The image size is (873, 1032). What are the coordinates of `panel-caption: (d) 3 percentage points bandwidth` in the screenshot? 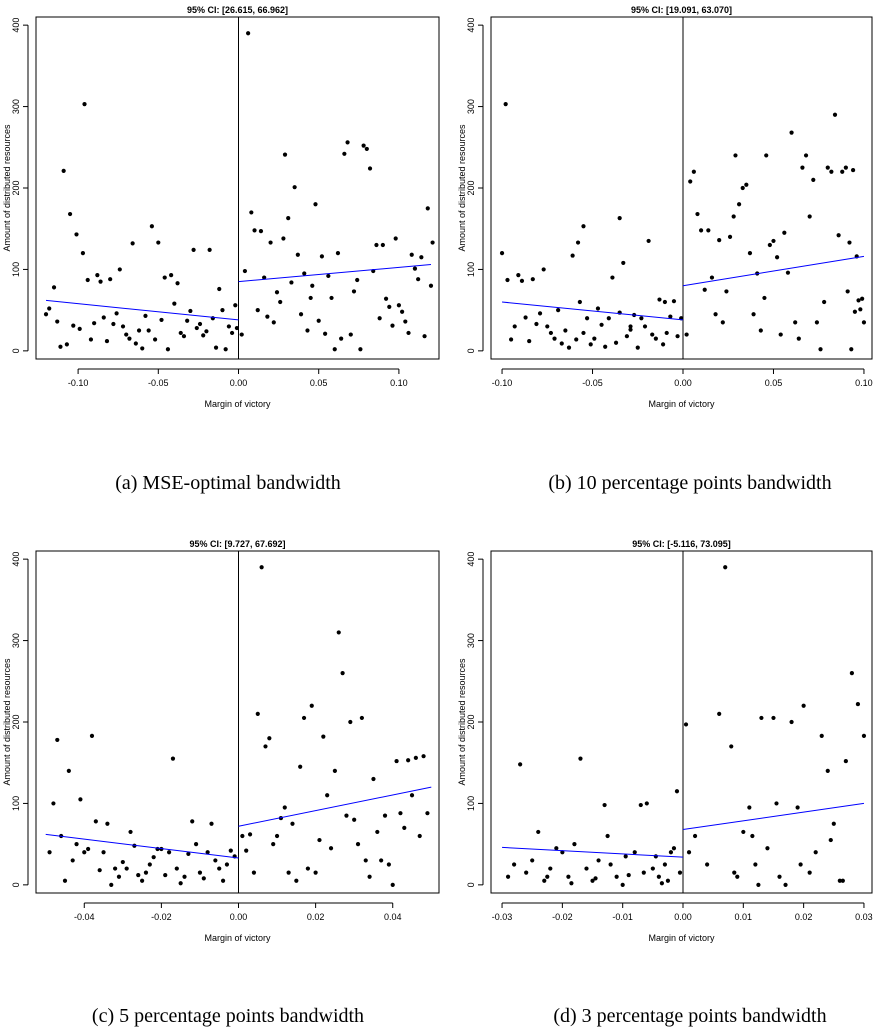 It's located at (689, 1016).